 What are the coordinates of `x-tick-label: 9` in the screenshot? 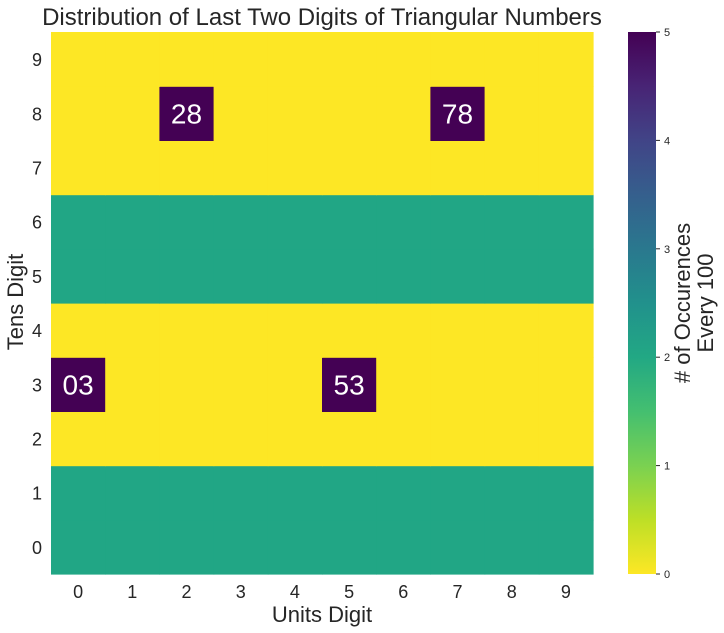 It's located at (566, 592).